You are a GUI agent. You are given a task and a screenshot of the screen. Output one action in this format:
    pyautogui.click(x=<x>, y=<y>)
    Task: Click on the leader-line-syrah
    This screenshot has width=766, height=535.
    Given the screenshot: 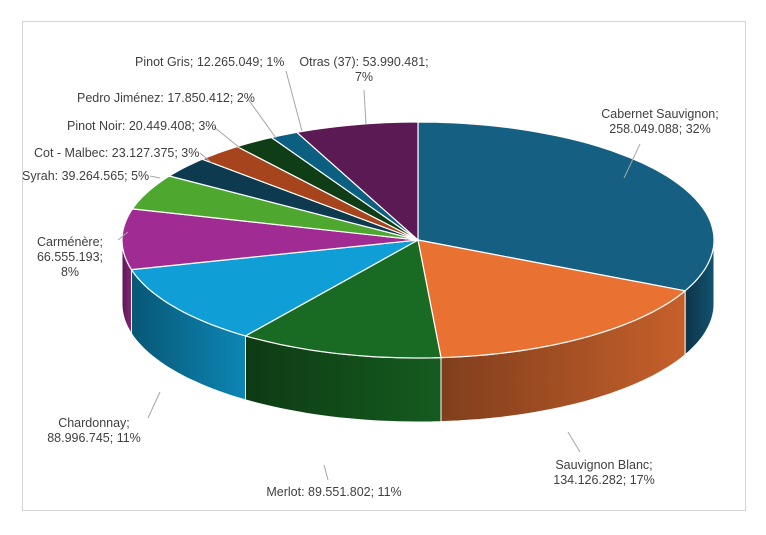 What is the action you would take?
    pyautogui.click(x=155, y=177)
    